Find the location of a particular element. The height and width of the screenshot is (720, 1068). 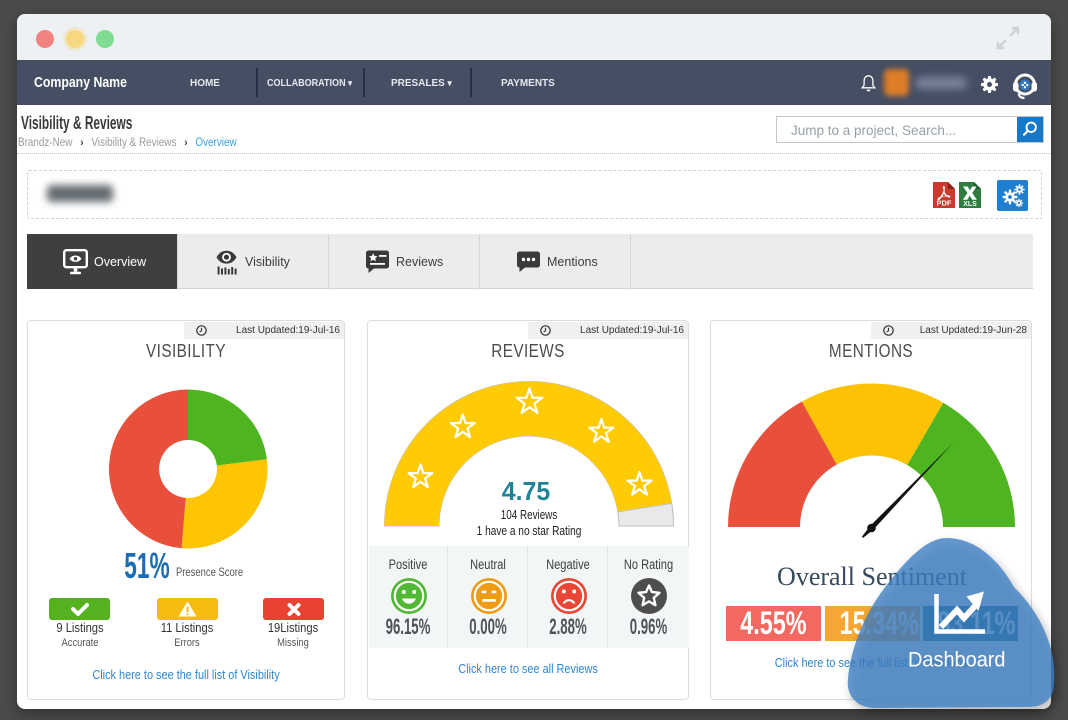

svg-text: XLS is located at coordinates (970, 204).